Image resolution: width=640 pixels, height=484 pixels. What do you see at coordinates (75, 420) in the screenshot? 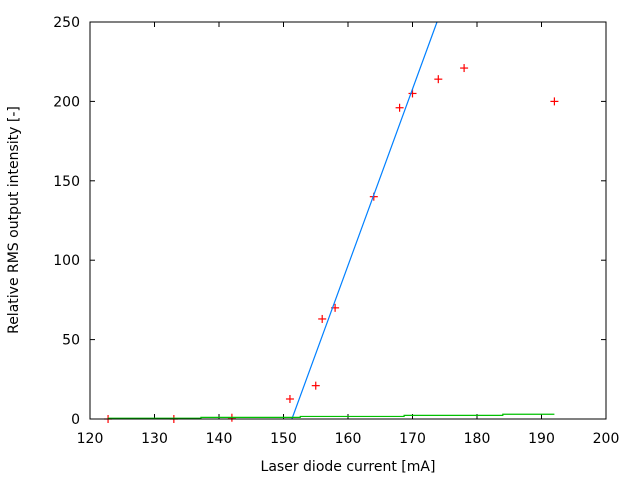
I see `y-tick-label: 0` at bounding box center [75, 420].